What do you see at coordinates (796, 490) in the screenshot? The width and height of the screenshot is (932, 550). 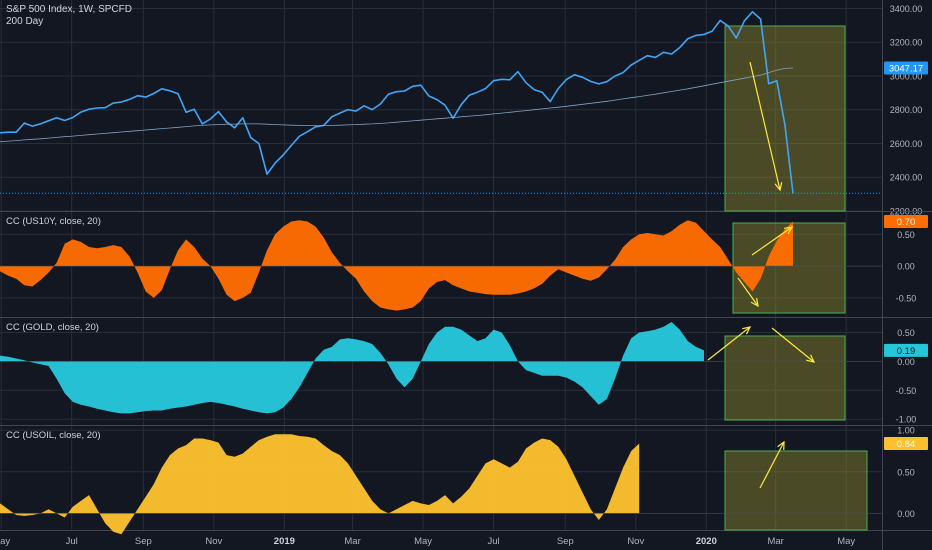 I see `usoil-highlight-box` at bounding box center [796, 490].